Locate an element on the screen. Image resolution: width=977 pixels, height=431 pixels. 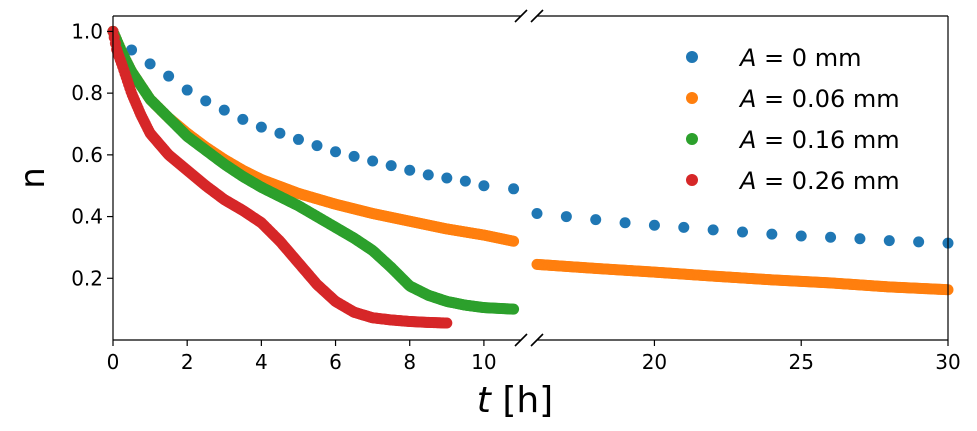
x-tick-label: 25 is located at coordinates (800, 362).